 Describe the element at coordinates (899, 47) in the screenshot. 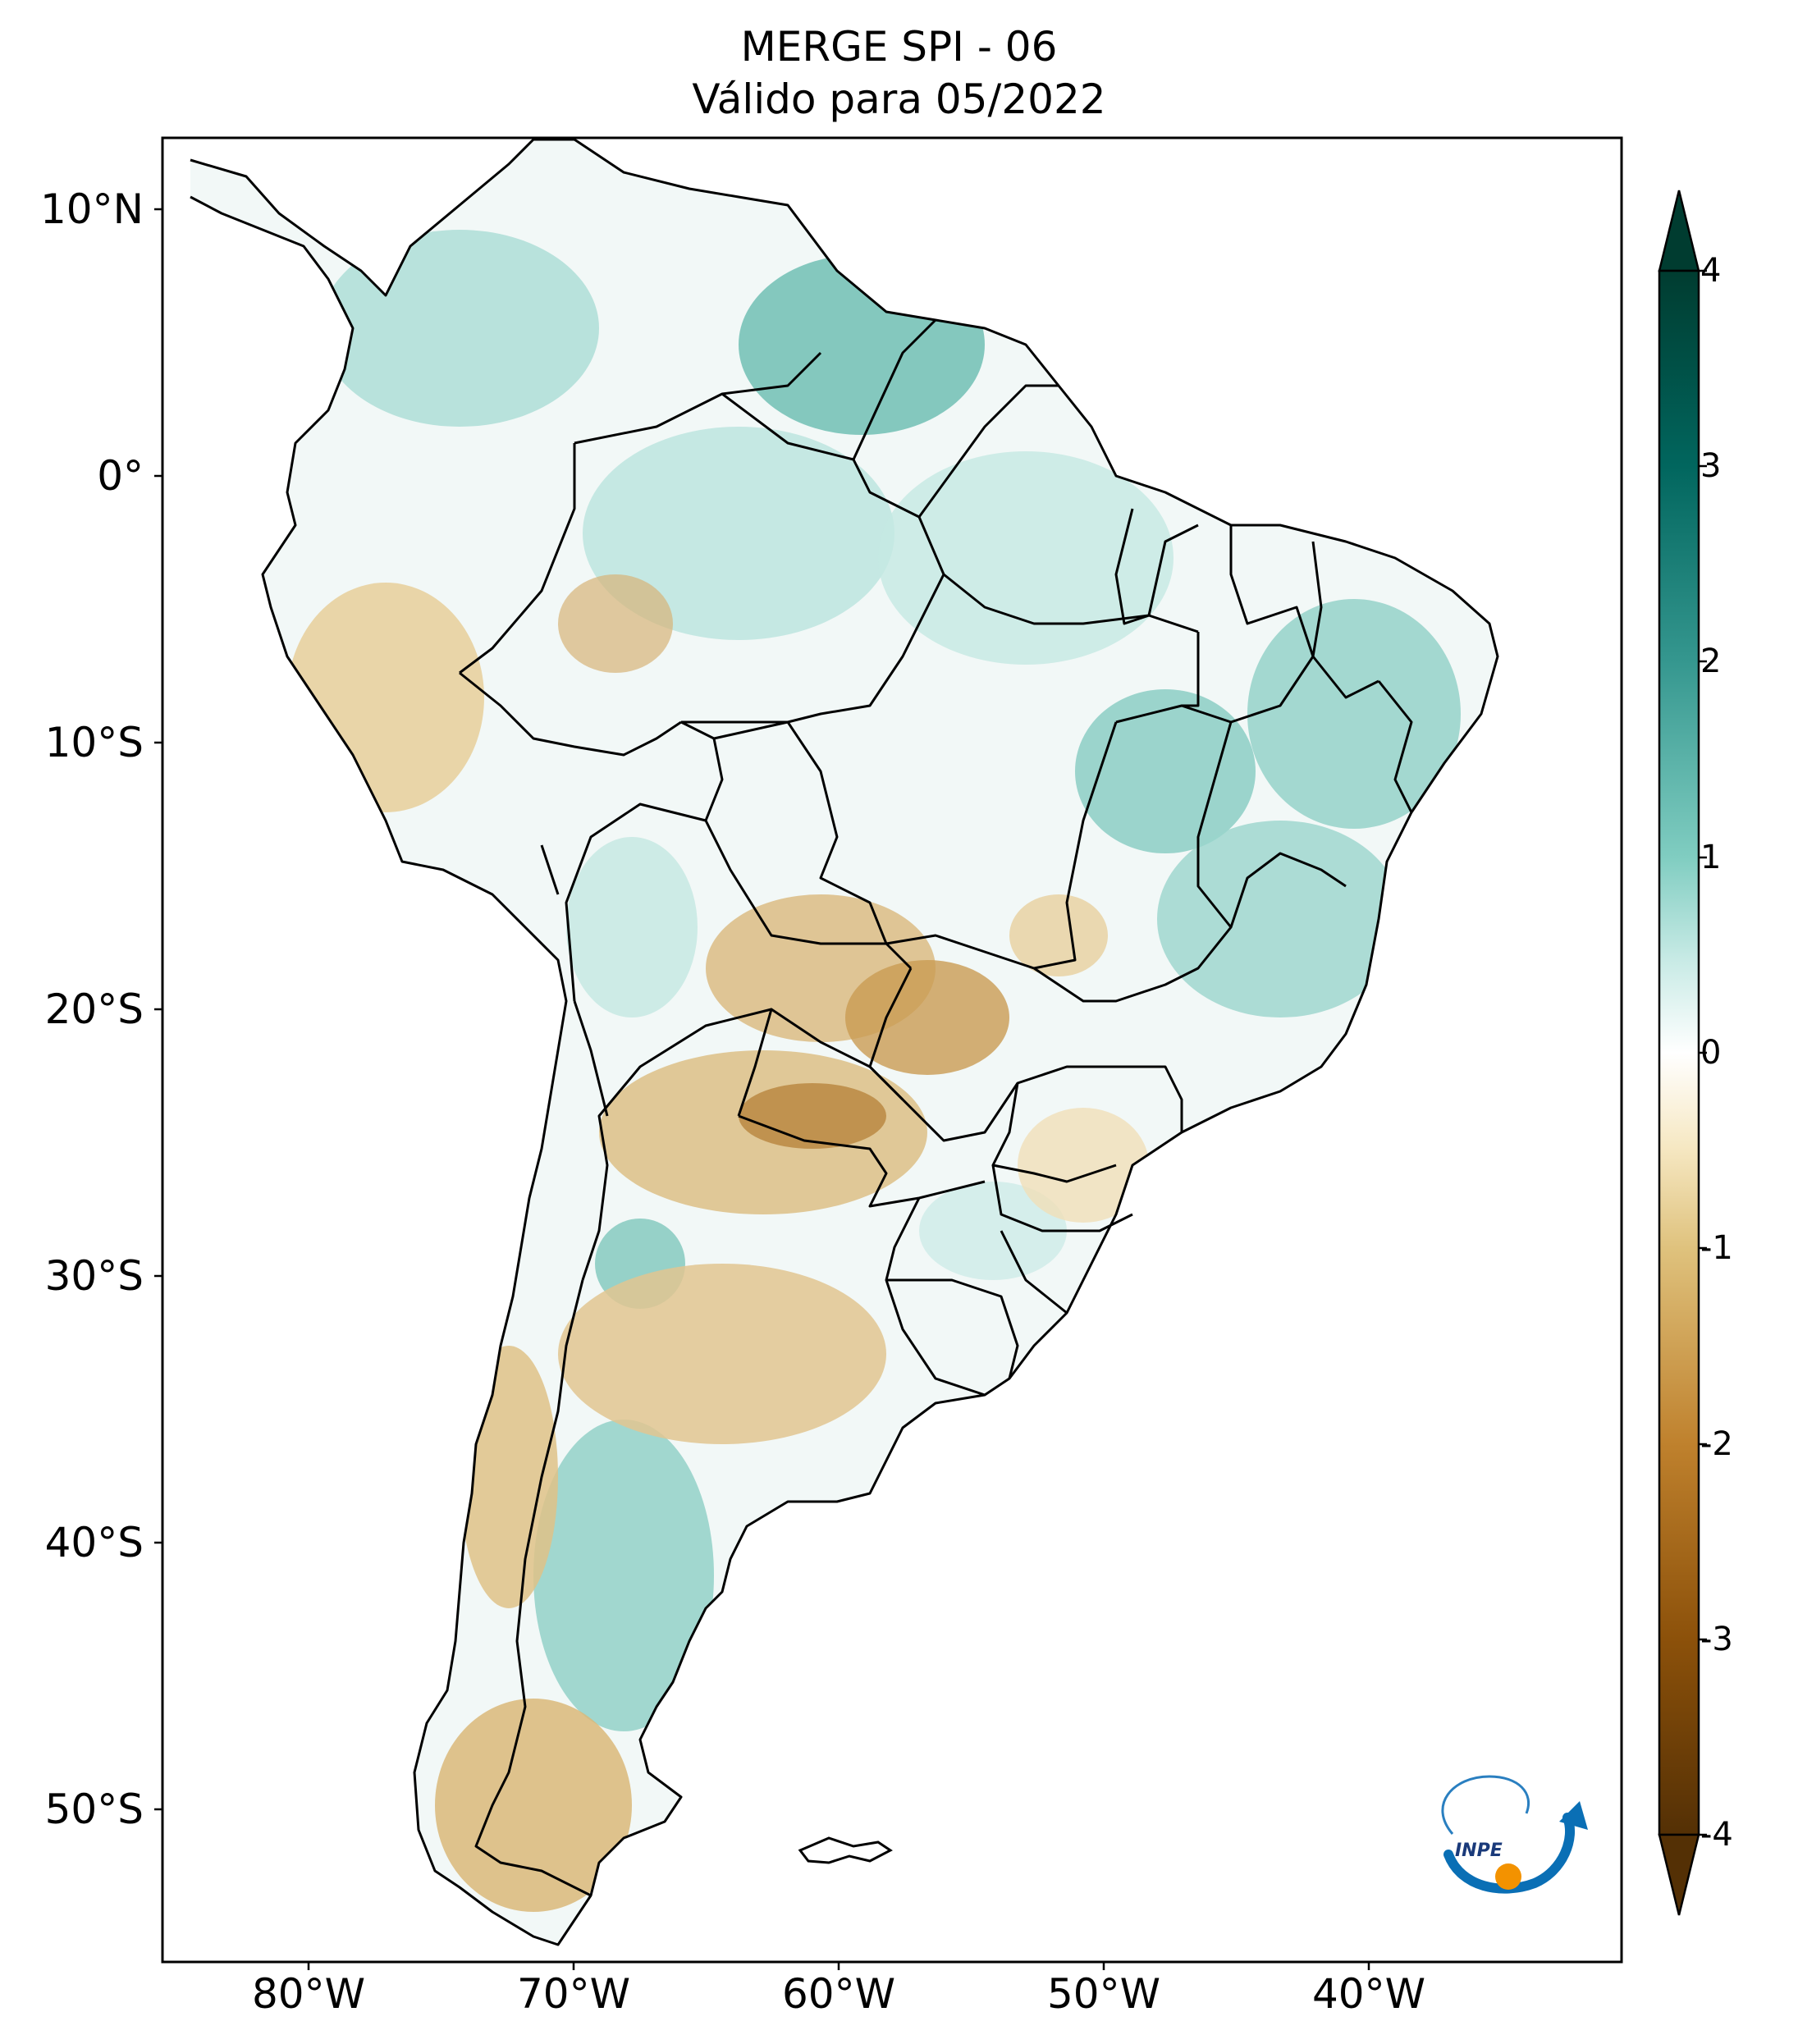

I see `map-title: MERGE SPI - 06` at that location.